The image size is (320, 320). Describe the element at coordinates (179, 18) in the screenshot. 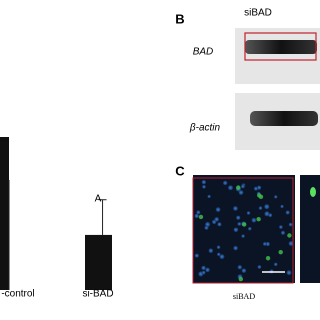

I see `panel-label: B` at that location.